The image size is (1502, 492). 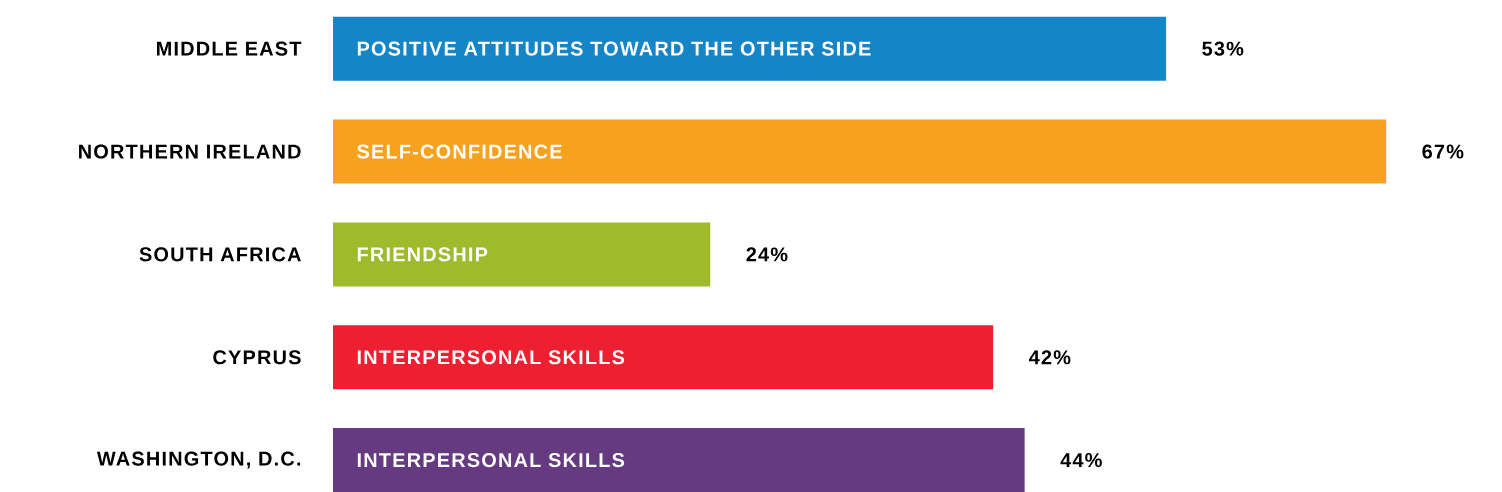 What do you see at coordinates (1050, 357) in the screenshot?
I see `data-label: 42%` at bounding box center [1050, 357].